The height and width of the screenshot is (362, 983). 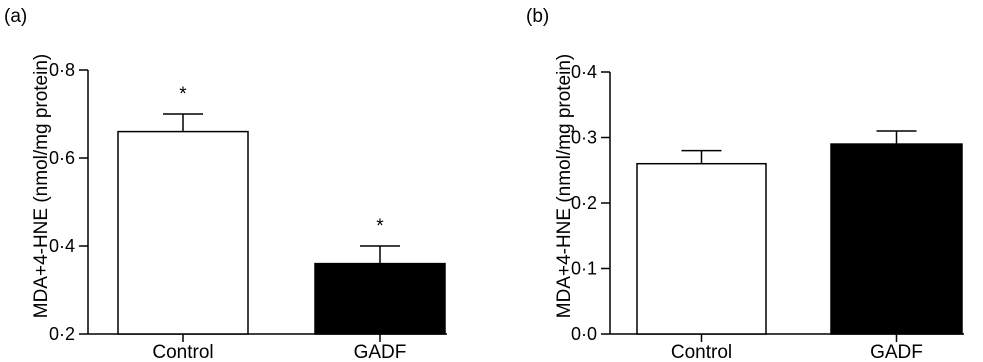 What do you see at coordinates (537, 16) in the screenshot?
I see `panel-b-label: (b)` at bounding box center [537, 16].